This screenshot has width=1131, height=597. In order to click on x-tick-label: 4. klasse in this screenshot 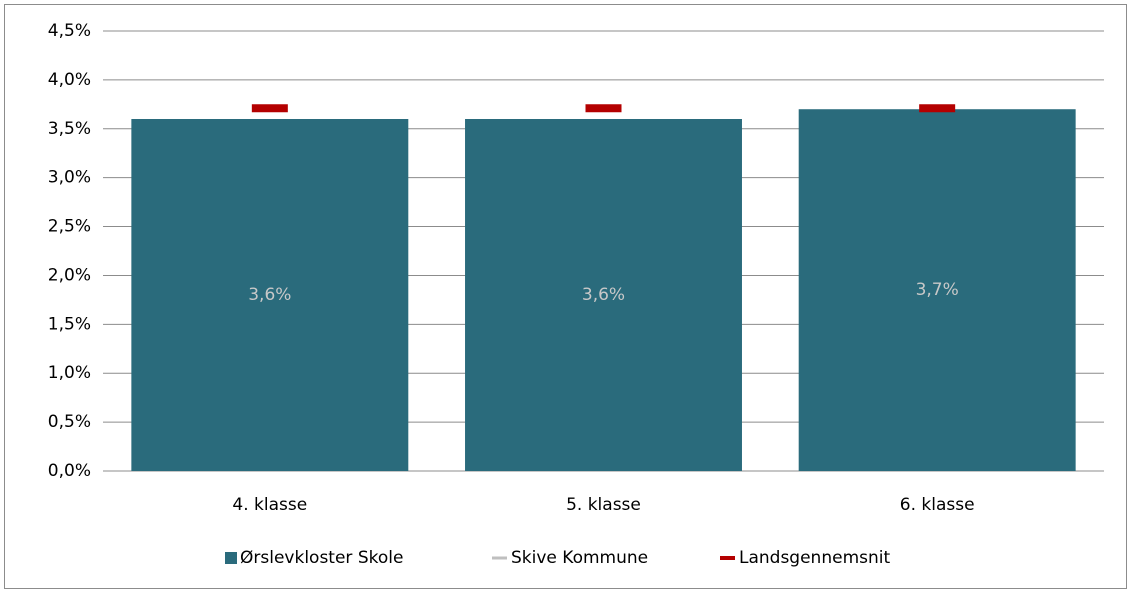, I will do `click(269, 505)`.